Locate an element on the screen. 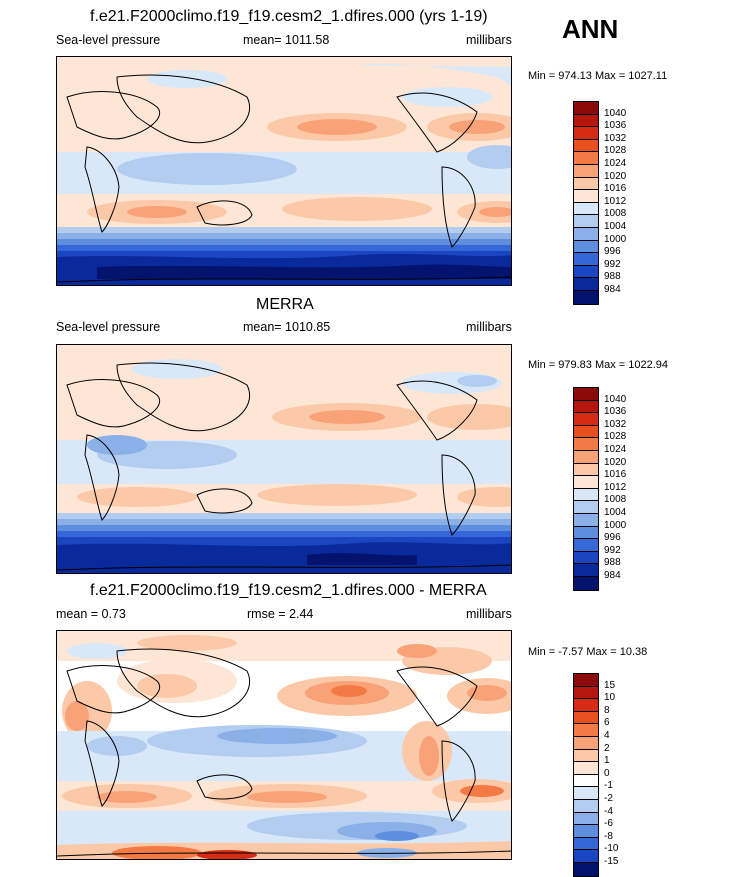 The width and height of the screenshot is (732, 877). panel-2-units-label: millibars is located at coordinates (489, 327).